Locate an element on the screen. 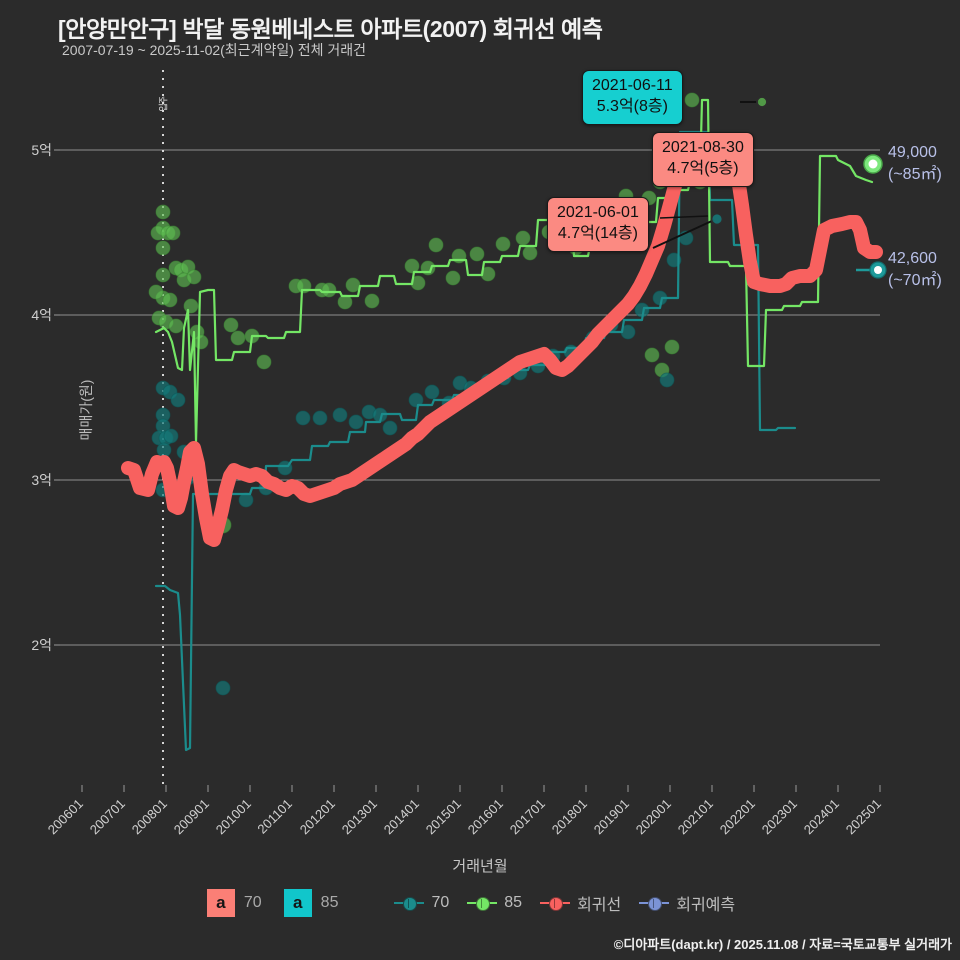 The width and height of the screenshot is (960, 960). end-label-85-value: 49,000 is located at coordinates (912, 152).